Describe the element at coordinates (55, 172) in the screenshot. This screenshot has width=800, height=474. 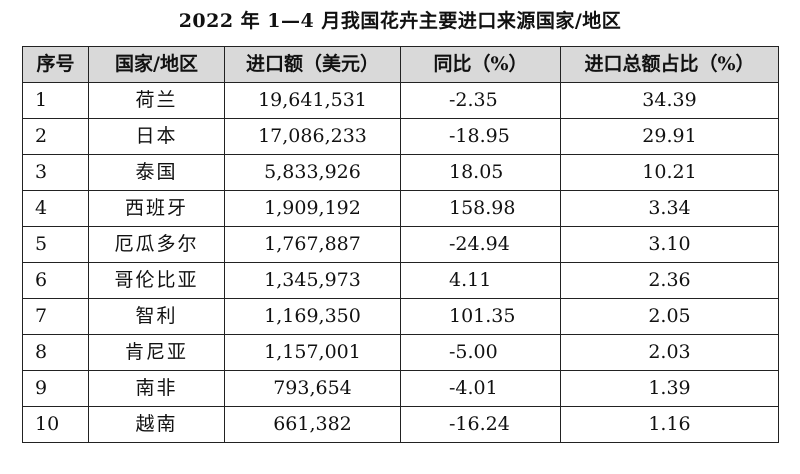
I see `cell-seq: 3` at that location.